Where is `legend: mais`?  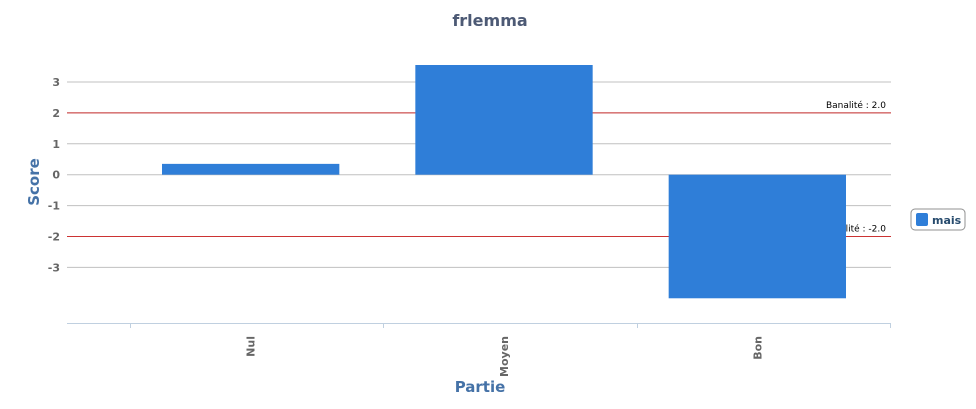 legend: mais is located at coordinates (938, 219).